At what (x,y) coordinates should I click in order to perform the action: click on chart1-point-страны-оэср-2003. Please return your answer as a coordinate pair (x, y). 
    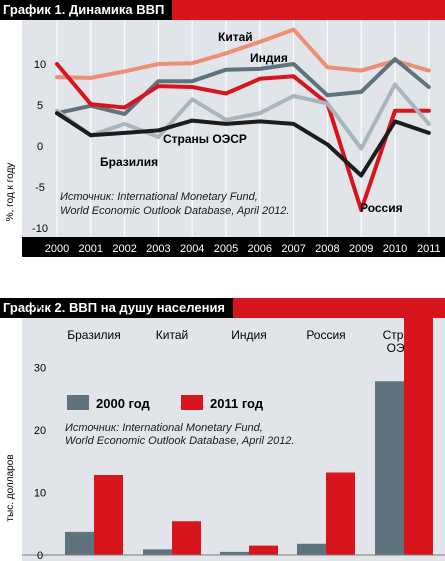
    Looking at the image, I should click on (158, 130).